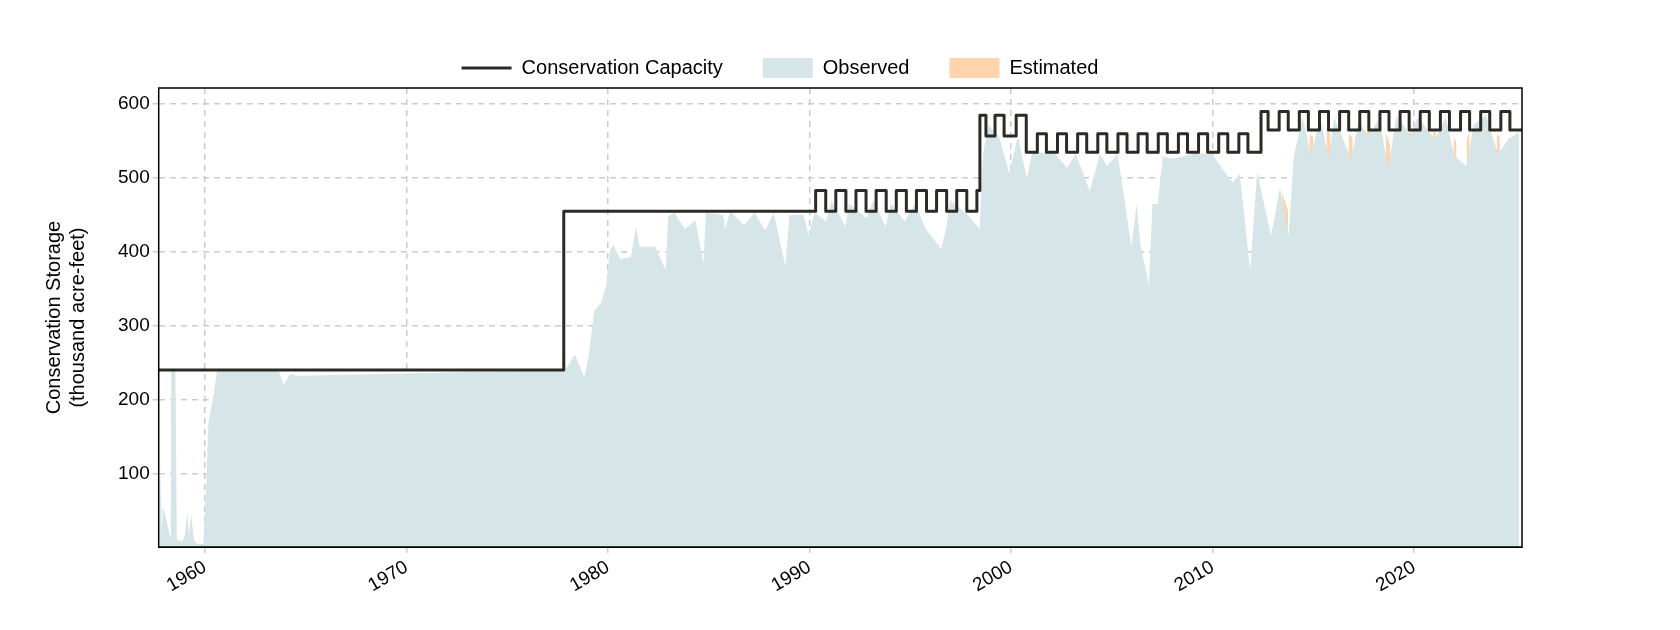 The image size is (1680, 630). Describe the element at coordinates (589, 575) in the screenshot. I see `x-tick-label: 1980` at that location.